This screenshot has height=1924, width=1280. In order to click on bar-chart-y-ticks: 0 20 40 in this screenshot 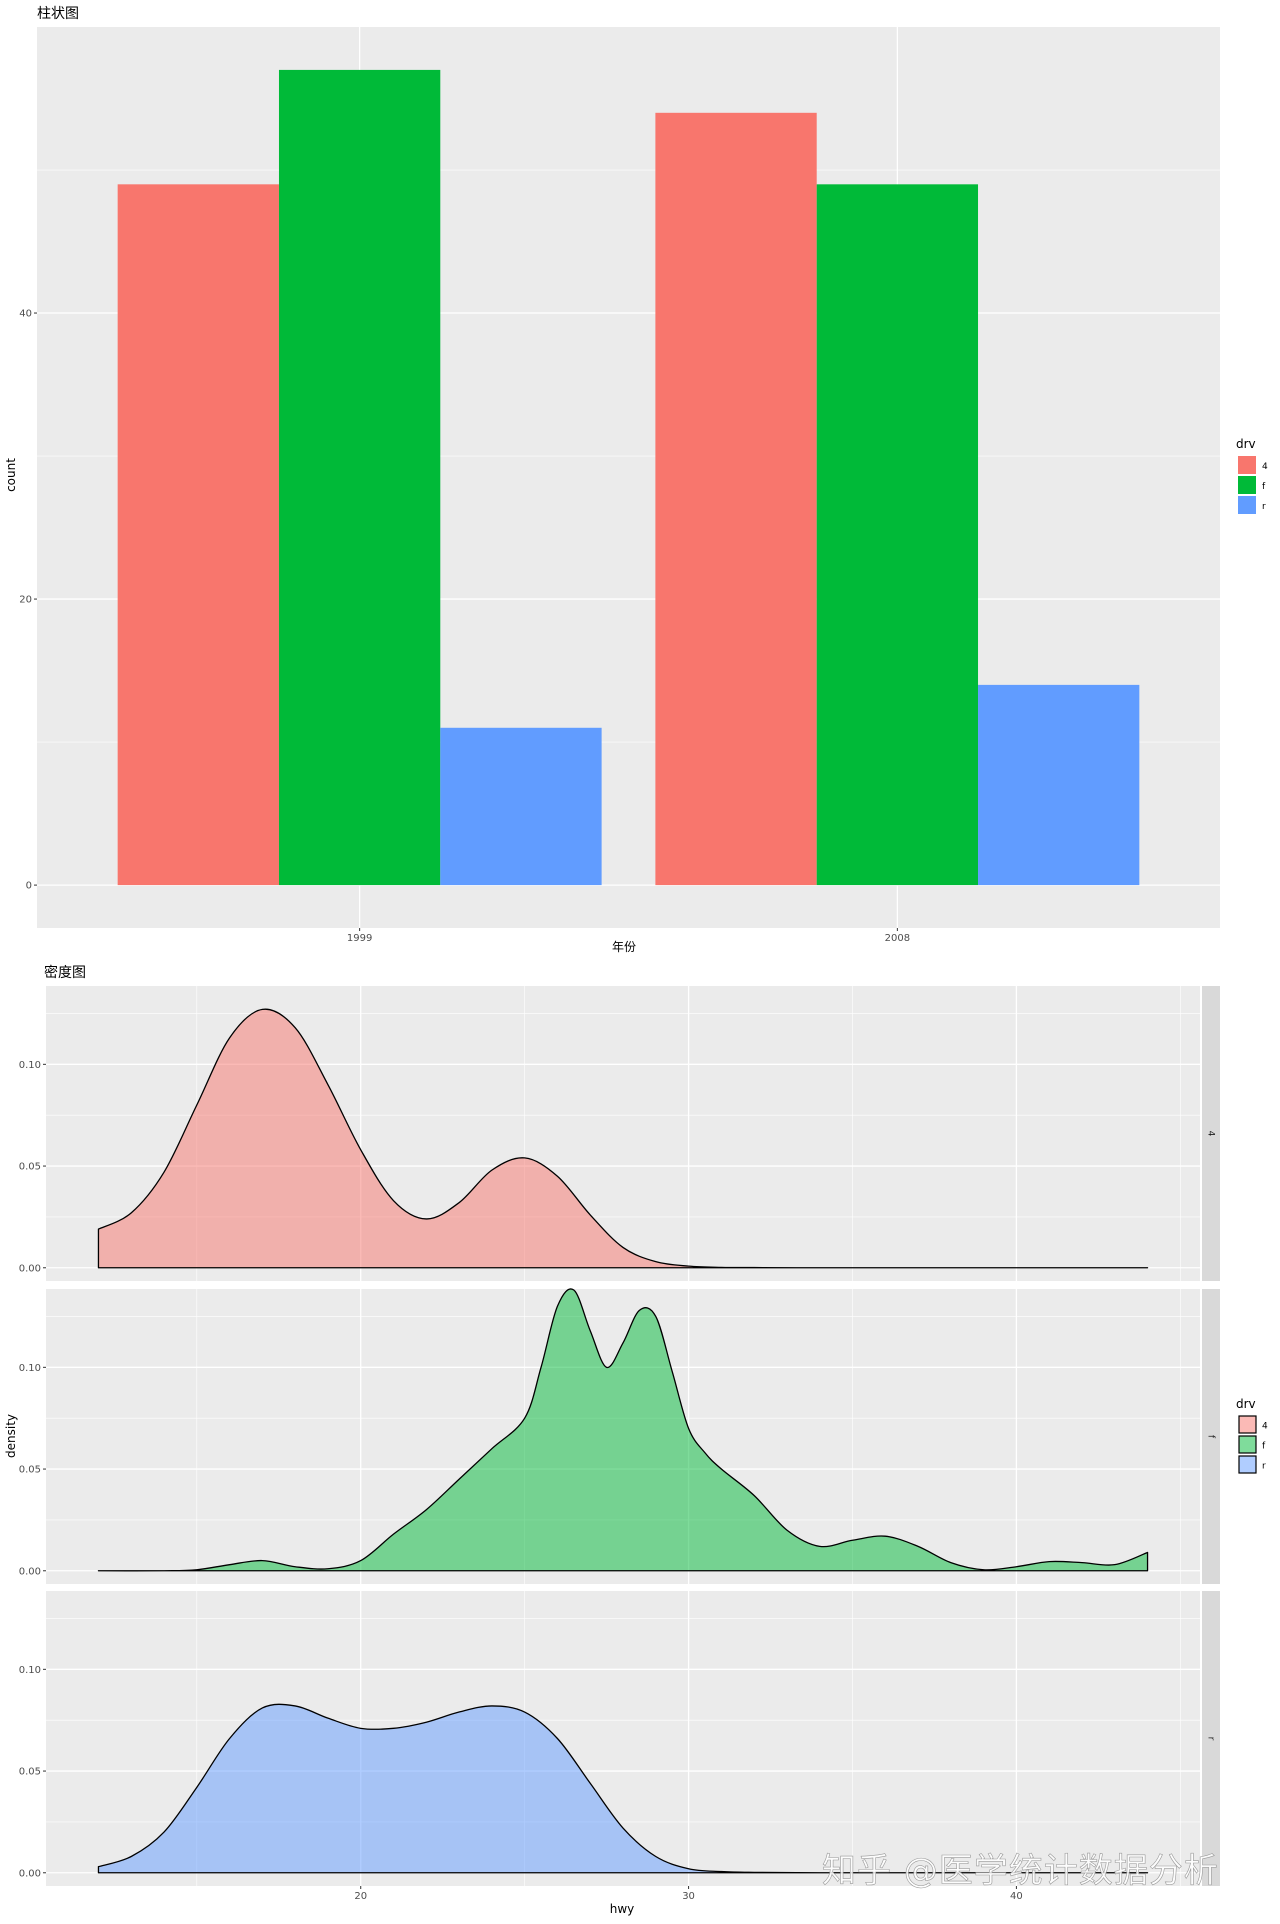, I will do `click(28, 600)`.